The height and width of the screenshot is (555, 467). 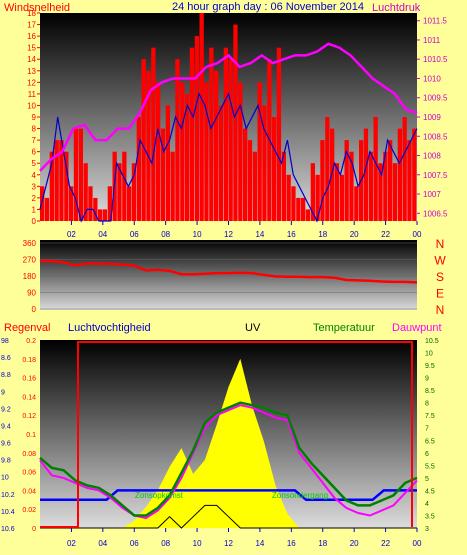 I want to click on rain-label: Regenval, so click(x=27, y=328).